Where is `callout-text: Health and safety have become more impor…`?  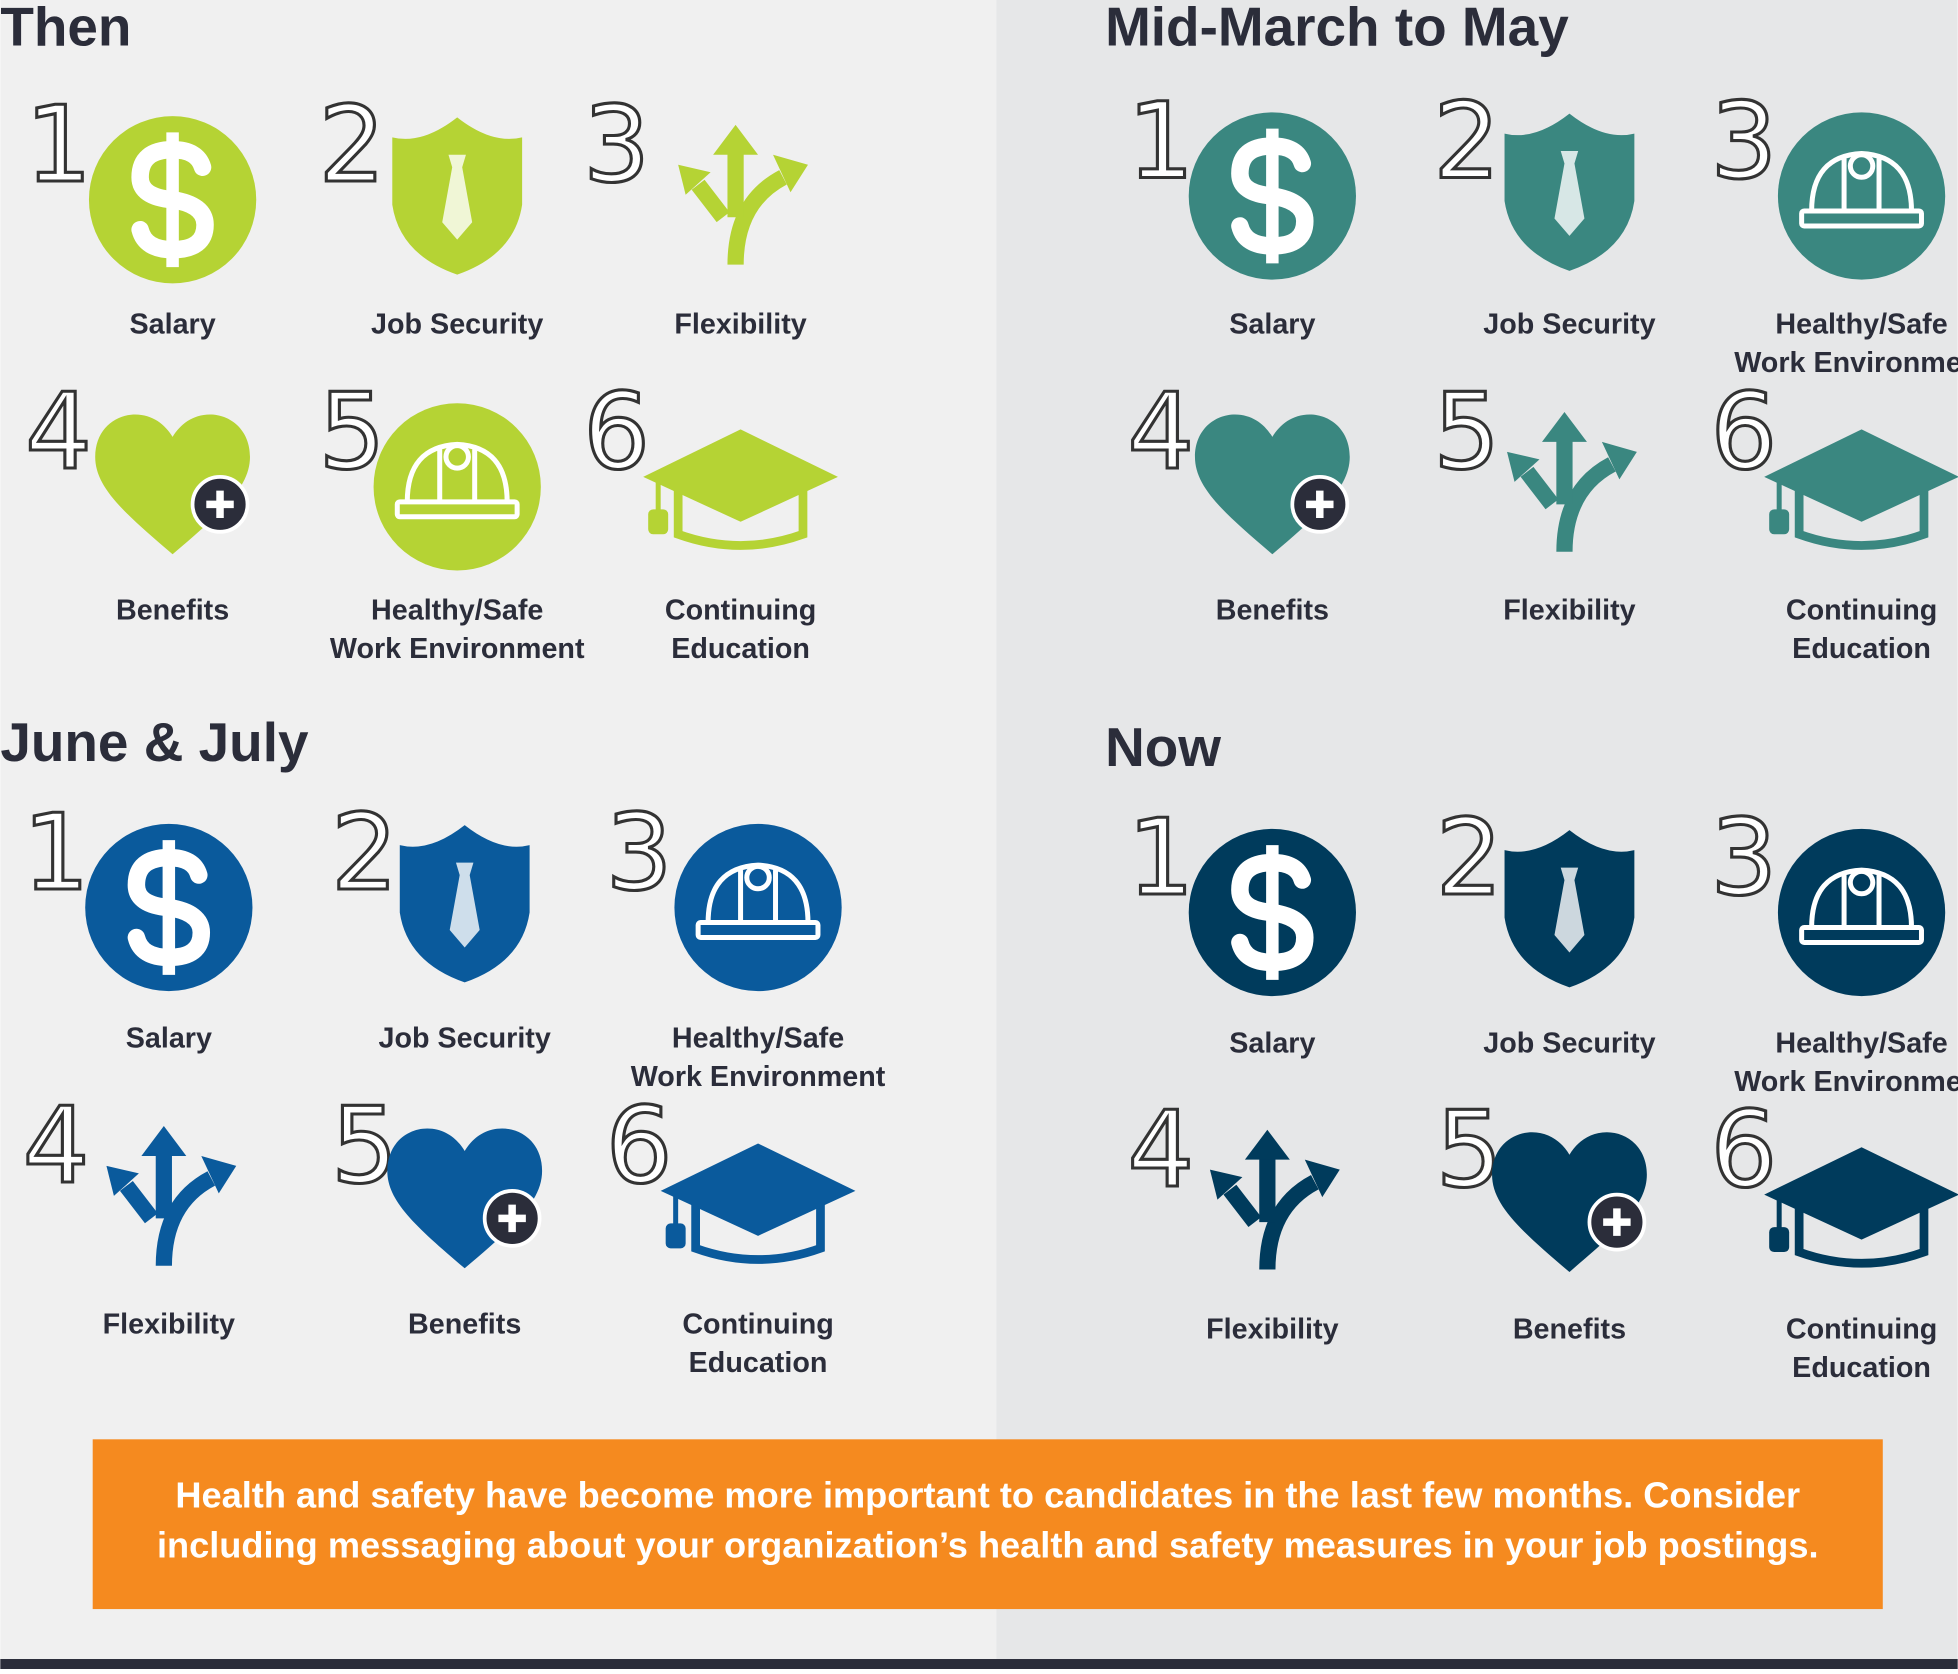 callout-text: Health and safety have become more impor… is located at coordinates (987, 1495).